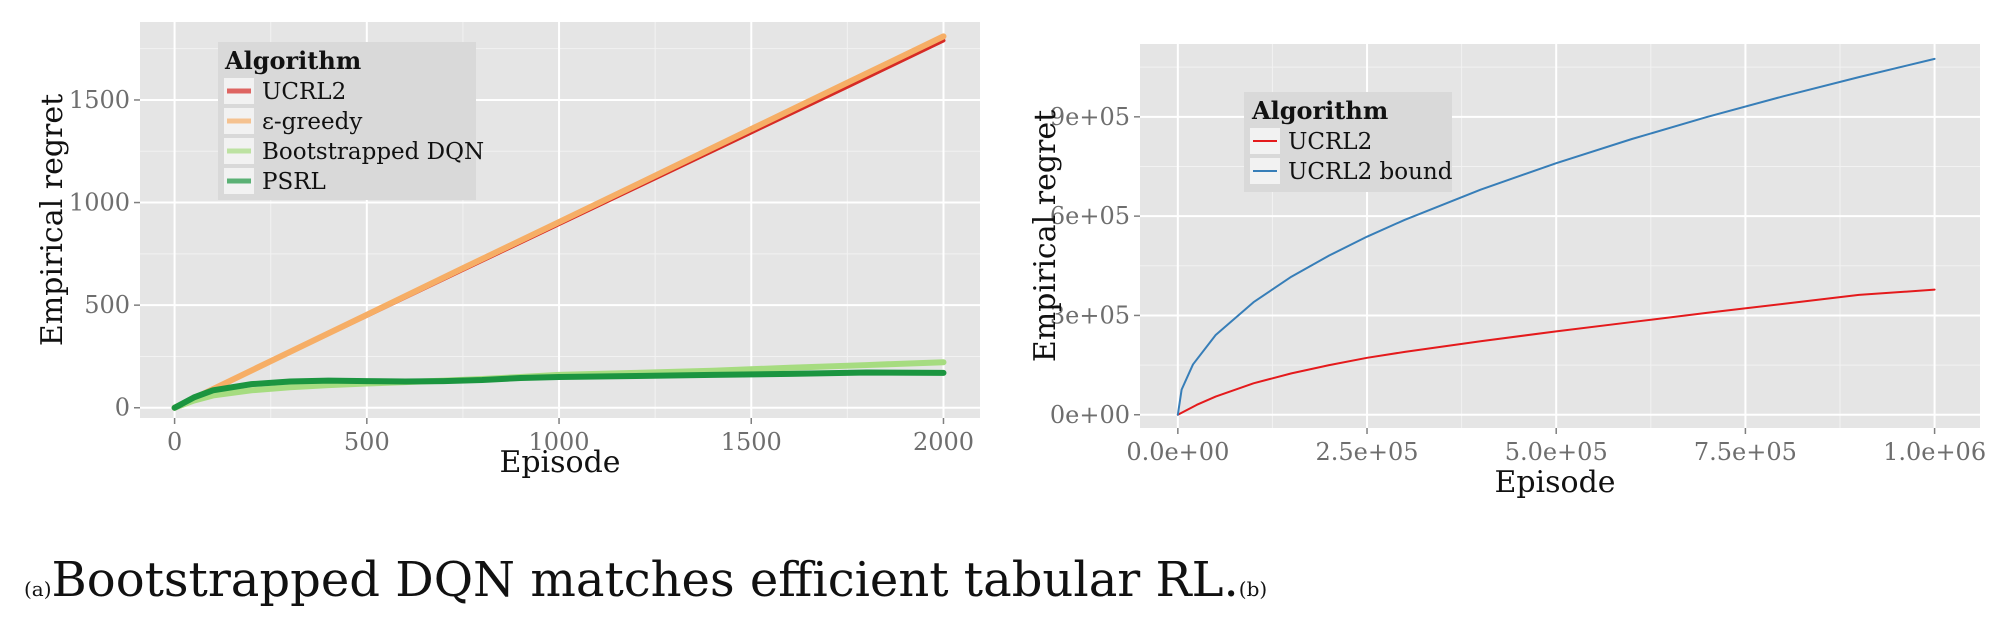  What do you see at coordinates (1554, 482) in the screenshot?
I see `x-axis-title-b: Episode` at bounding box center [1554, 482].